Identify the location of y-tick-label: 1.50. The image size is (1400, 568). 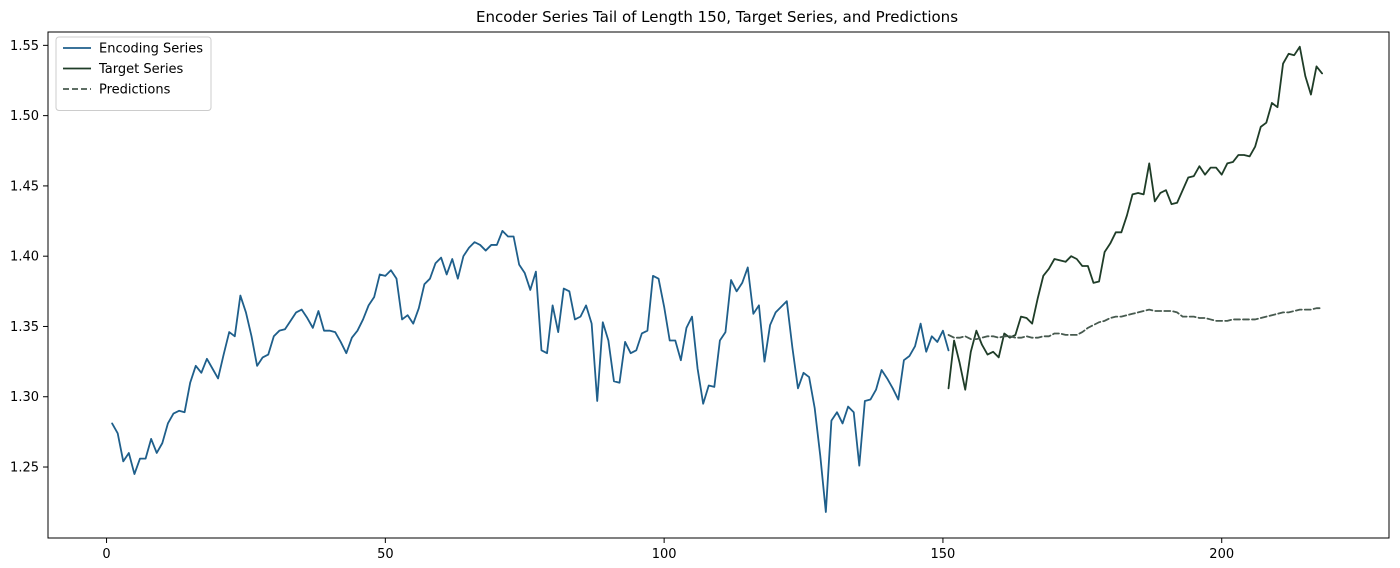
(24, 116).